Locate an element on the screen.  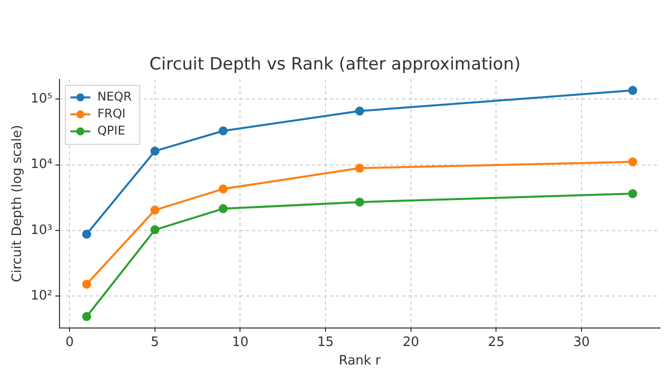
x-tick-label: 30 is located at coordinates (581, 342).